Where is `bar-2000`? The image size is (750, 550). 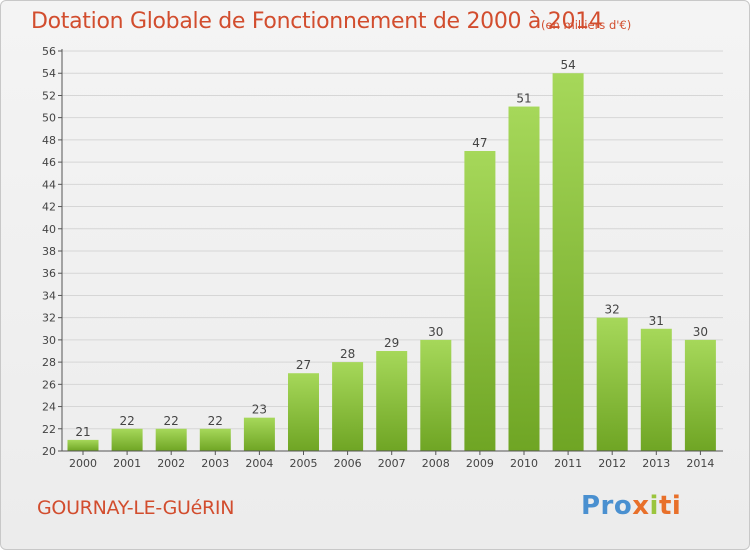 bar-2000 is located at coordinates (83, 445).